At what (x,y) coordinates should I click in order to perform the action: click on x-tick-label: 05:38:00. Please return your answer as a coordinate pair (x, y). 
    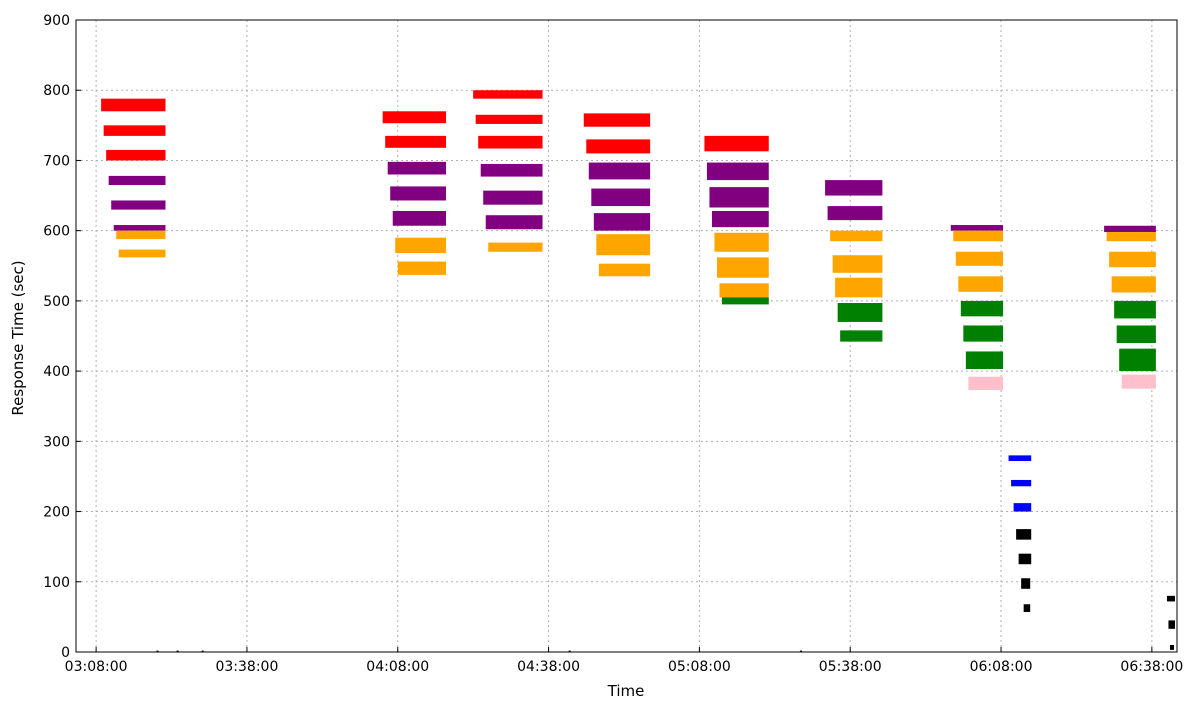
    Looking at the image, I should click on (850, 667).